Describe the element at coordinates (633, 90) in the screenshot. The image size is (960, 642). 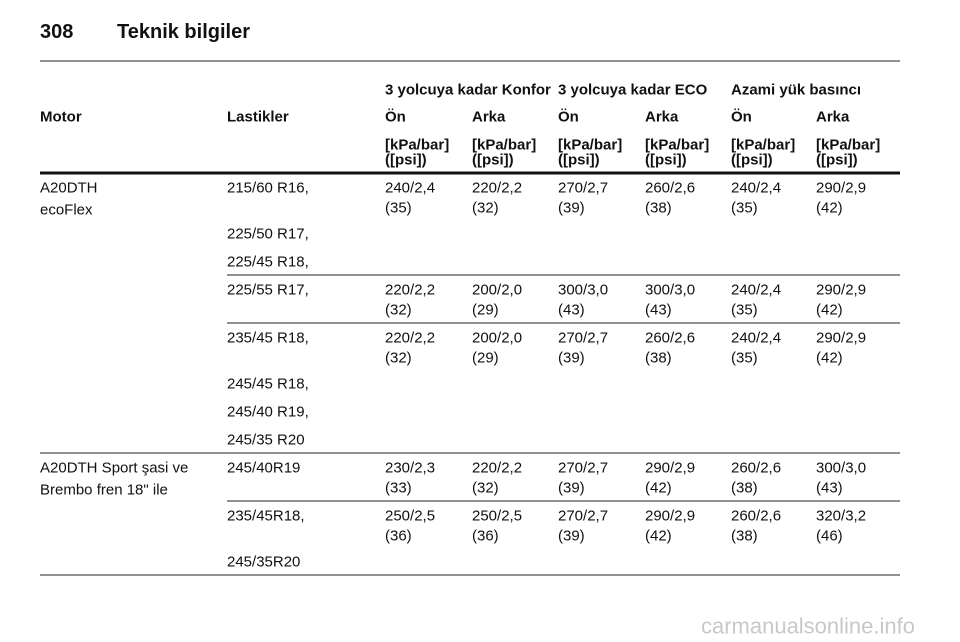
I see `group-header: 3 yolcuya kadar ECO` at that location.